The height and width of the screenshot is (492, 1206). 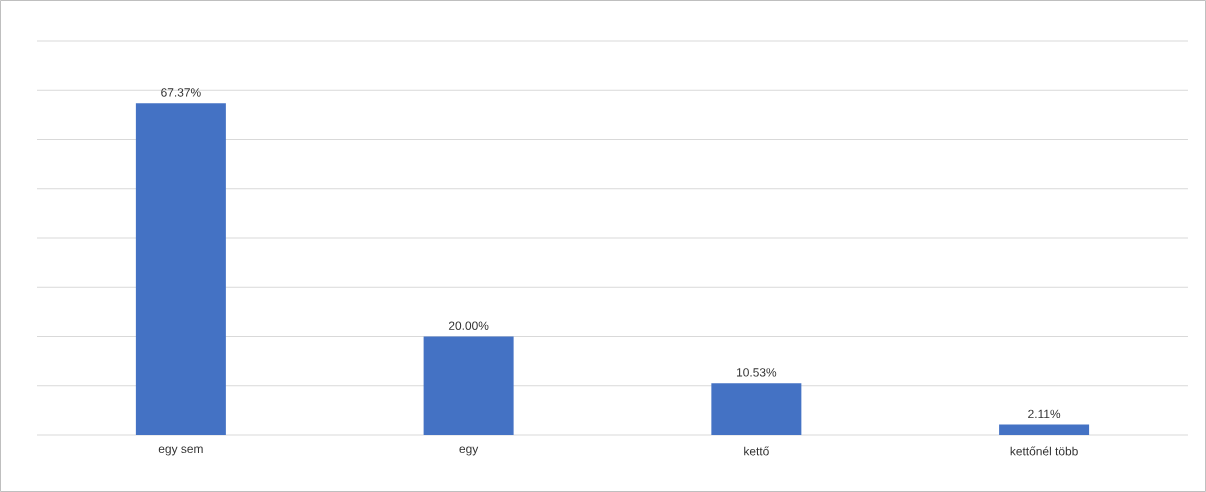 I want to click on data-label: 20.00%, so click(x=468, y=325).